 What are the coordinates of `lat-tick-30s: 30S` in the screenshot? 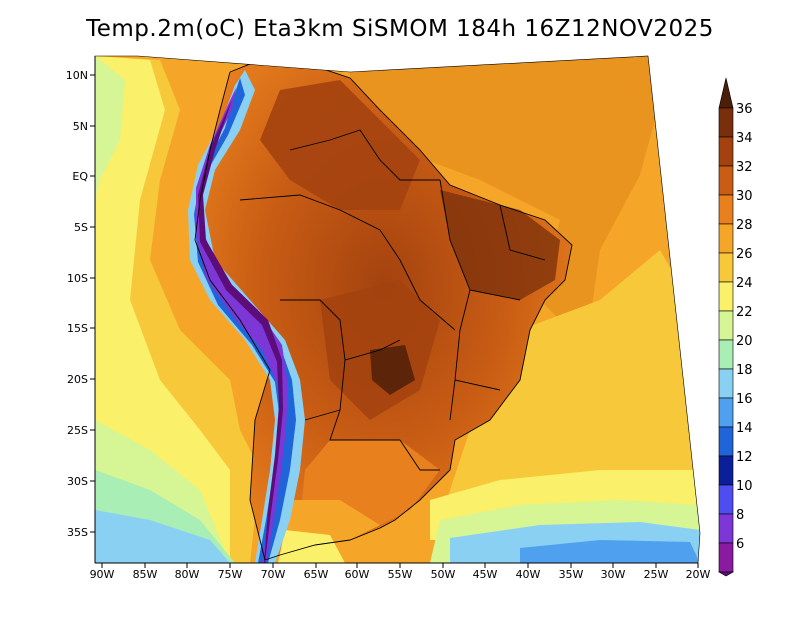 It's located at (81, 481).